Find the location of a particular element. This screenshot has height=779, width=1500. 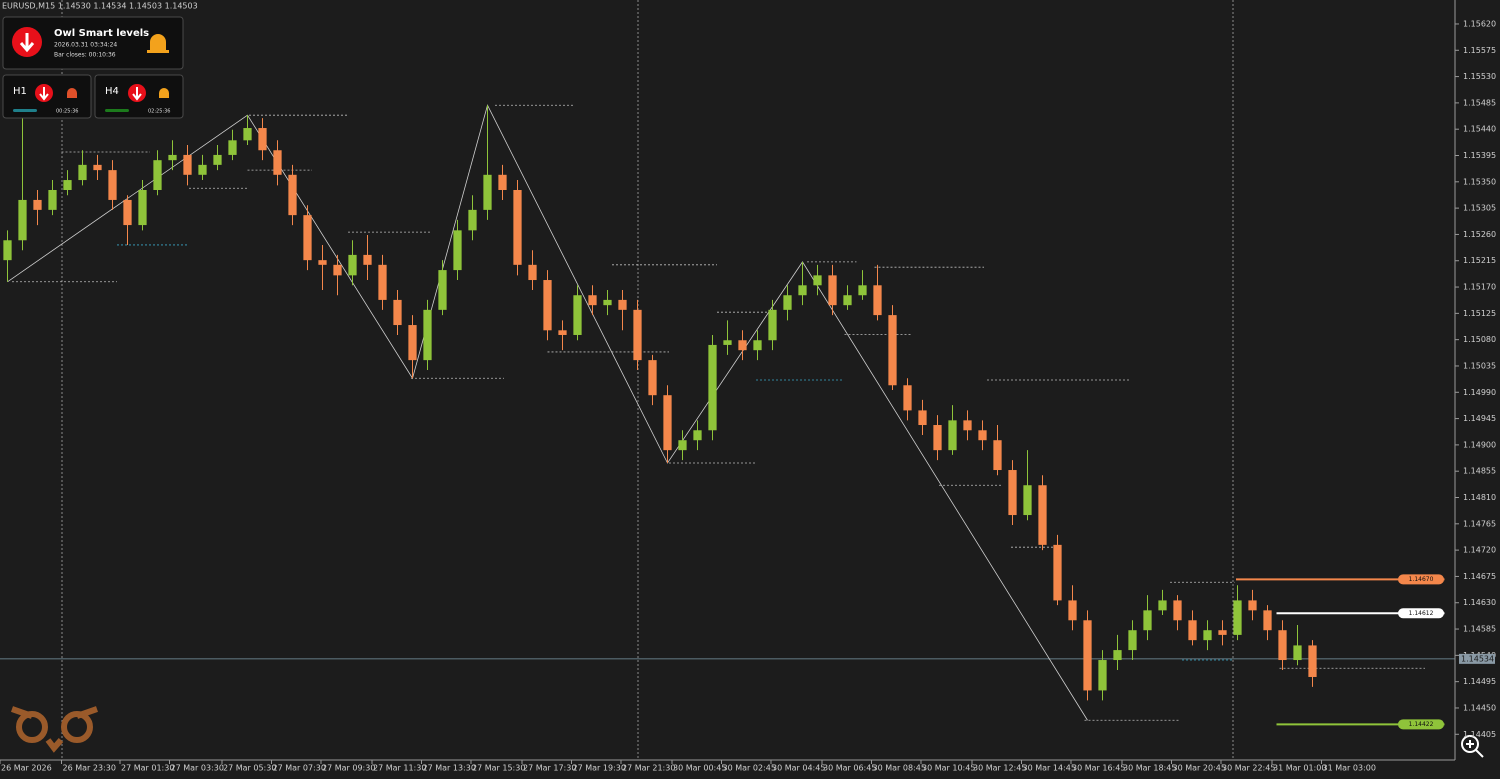

price-level-label: 1.14612 is located at coordinates (1421, 613).